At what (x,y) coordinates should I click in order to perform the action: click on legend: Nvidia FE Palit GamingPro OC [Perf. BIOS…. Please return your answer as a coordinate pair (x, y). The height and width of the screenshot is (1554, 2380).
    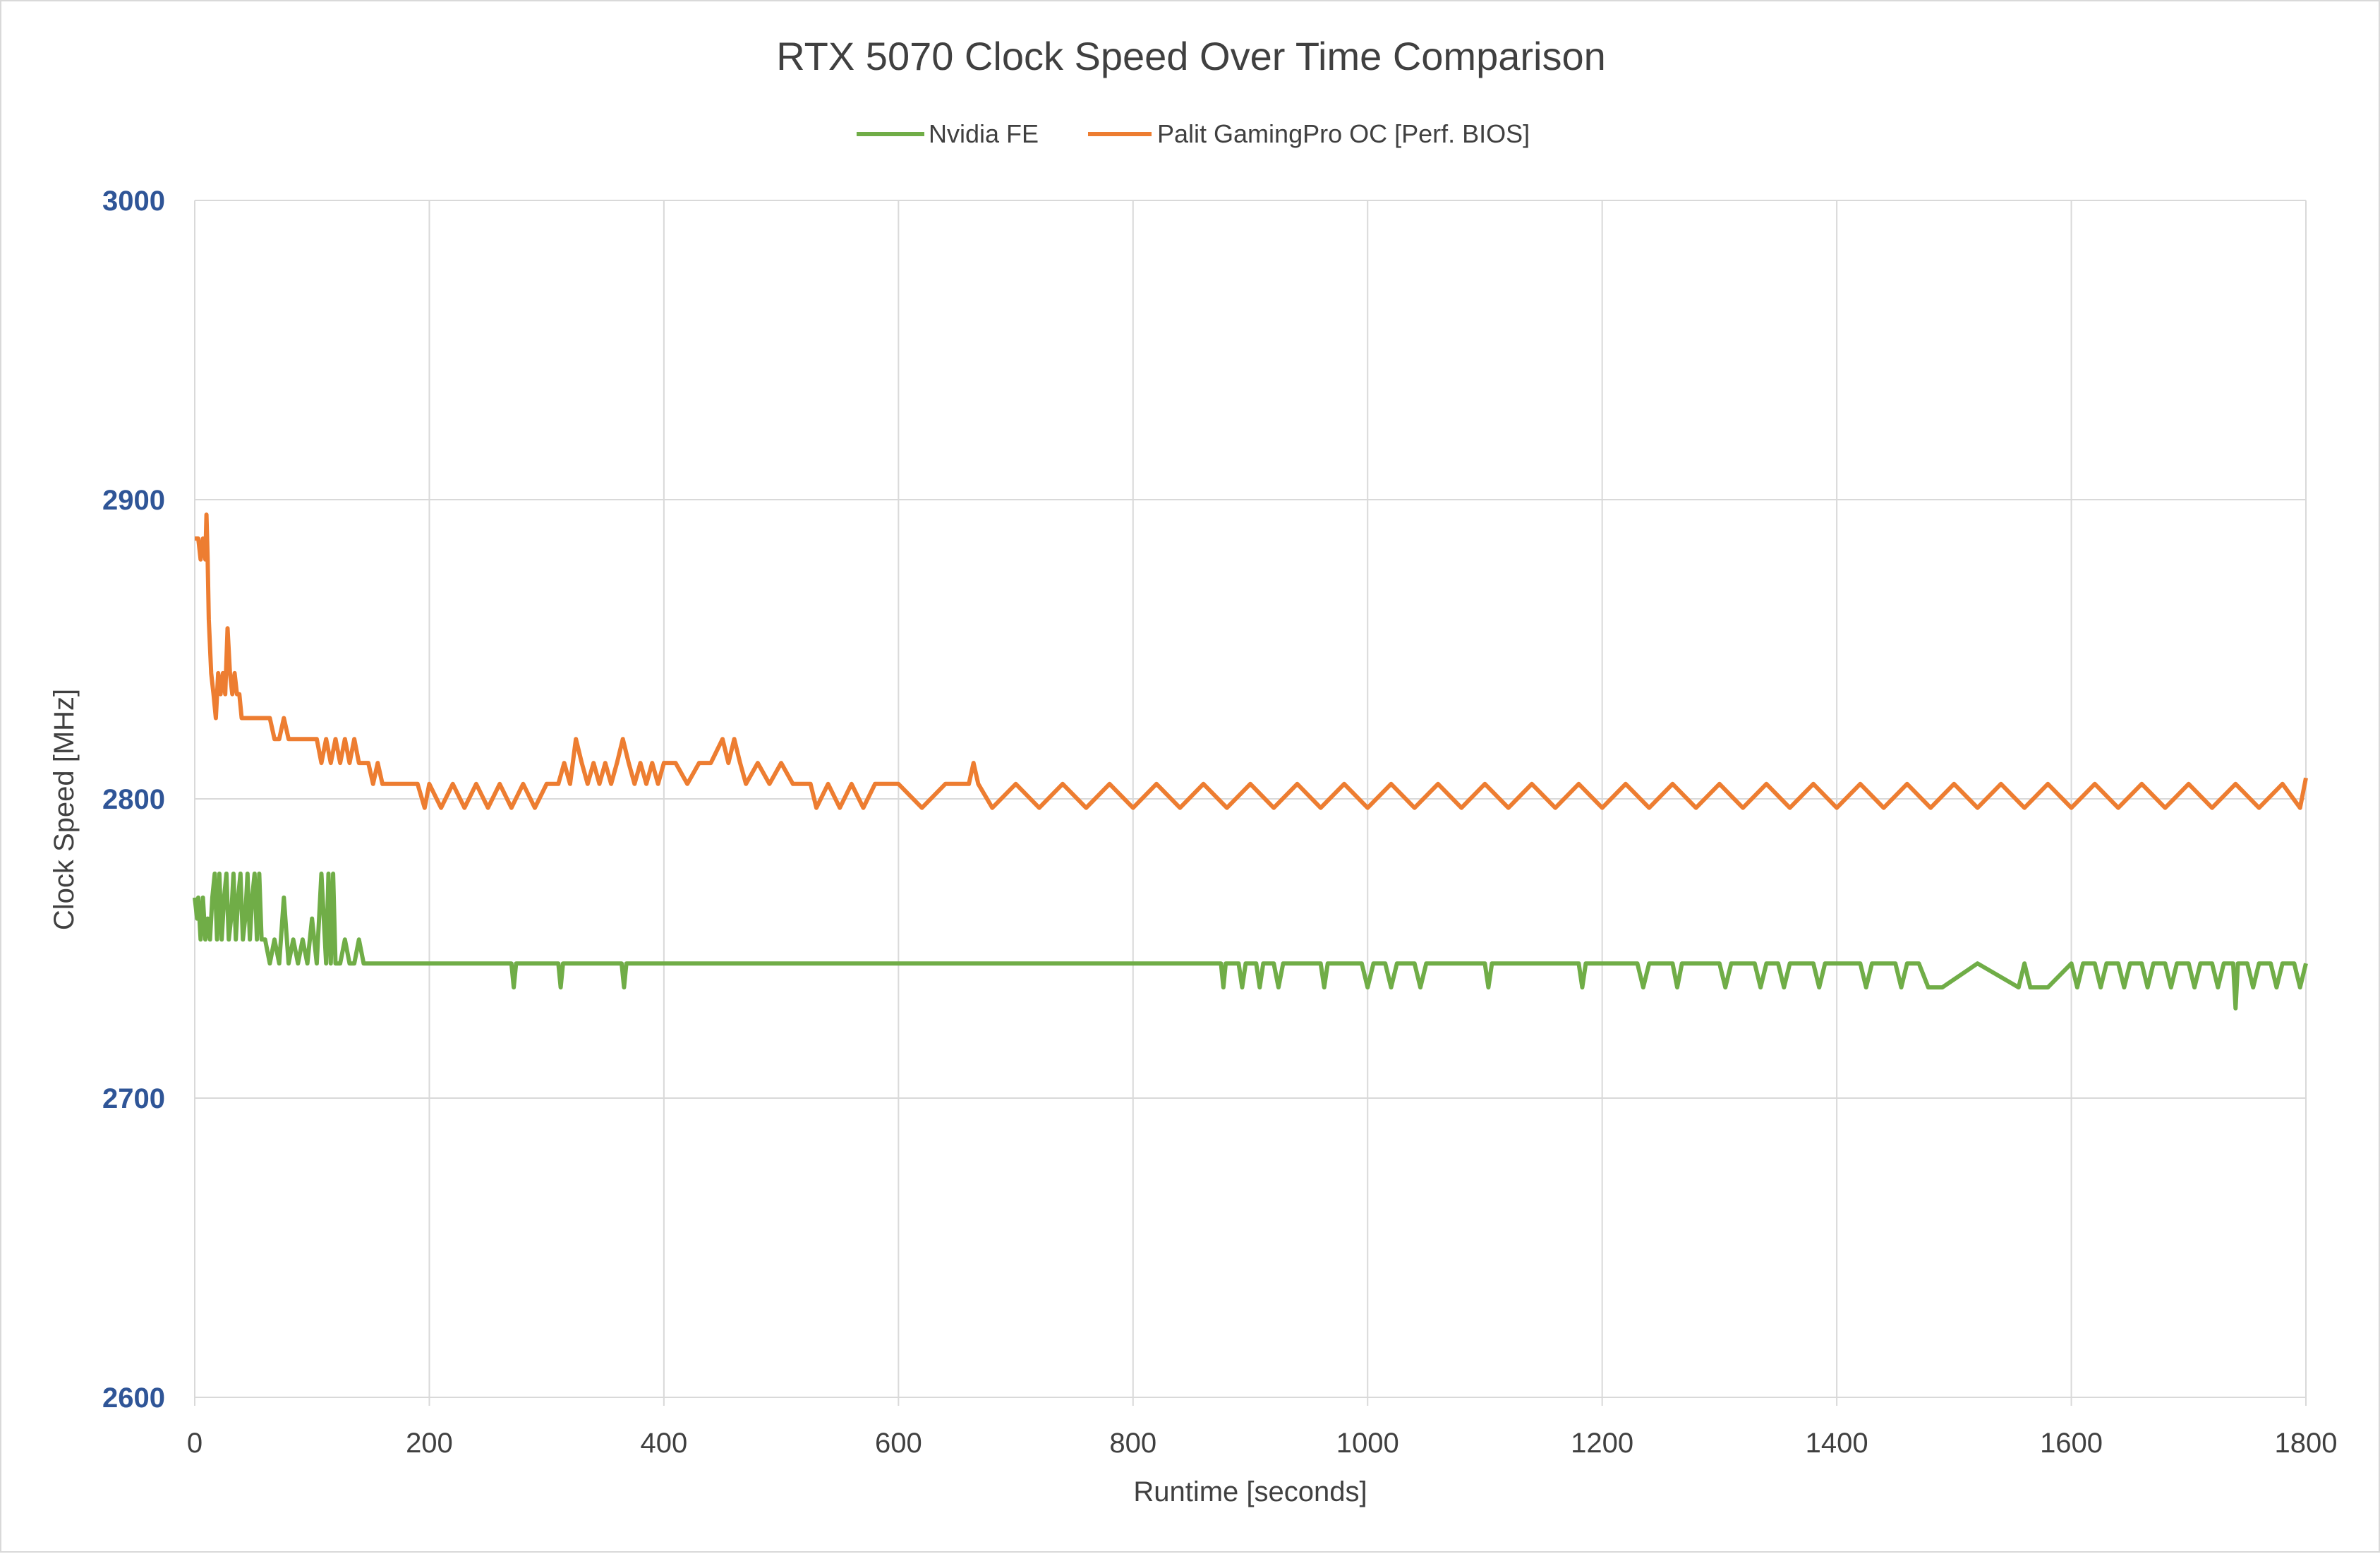
    Looking at the image, I should click on (1194, 133).